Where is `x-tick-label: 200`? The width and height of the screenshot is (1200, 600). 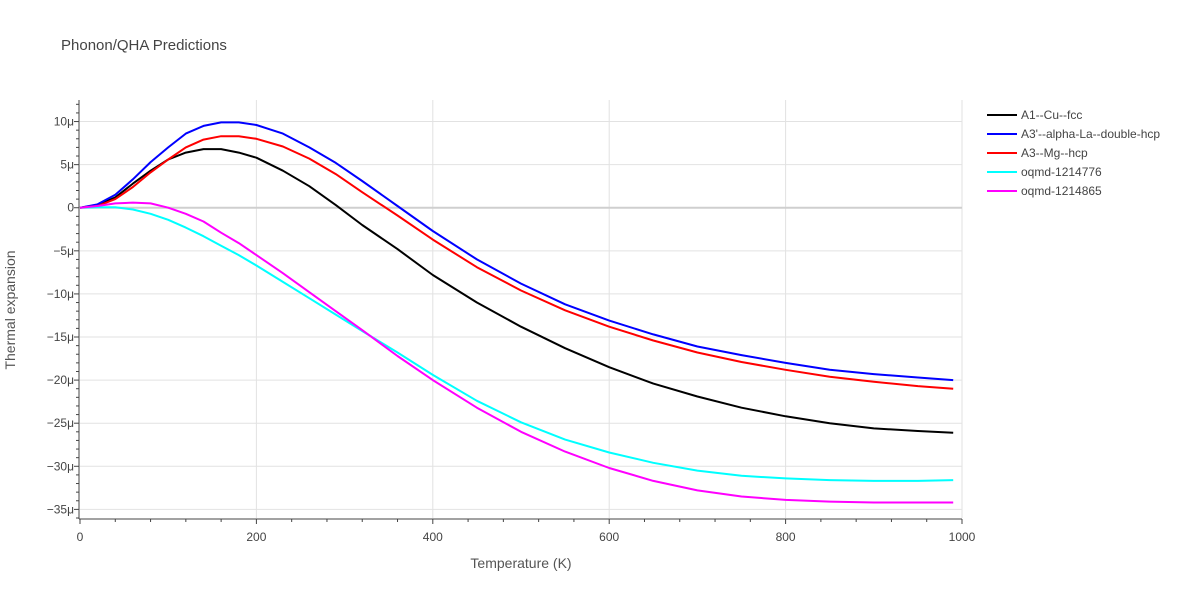 x-tick-label: 200 is located at coordinates (256, 537).